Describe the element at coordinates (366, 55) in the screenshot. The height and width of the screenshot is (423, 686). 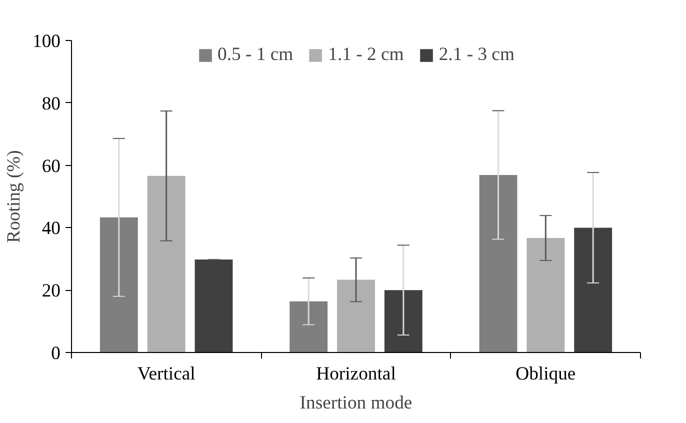
I see `legend-label: 1.1 - 2 cm` at that location.